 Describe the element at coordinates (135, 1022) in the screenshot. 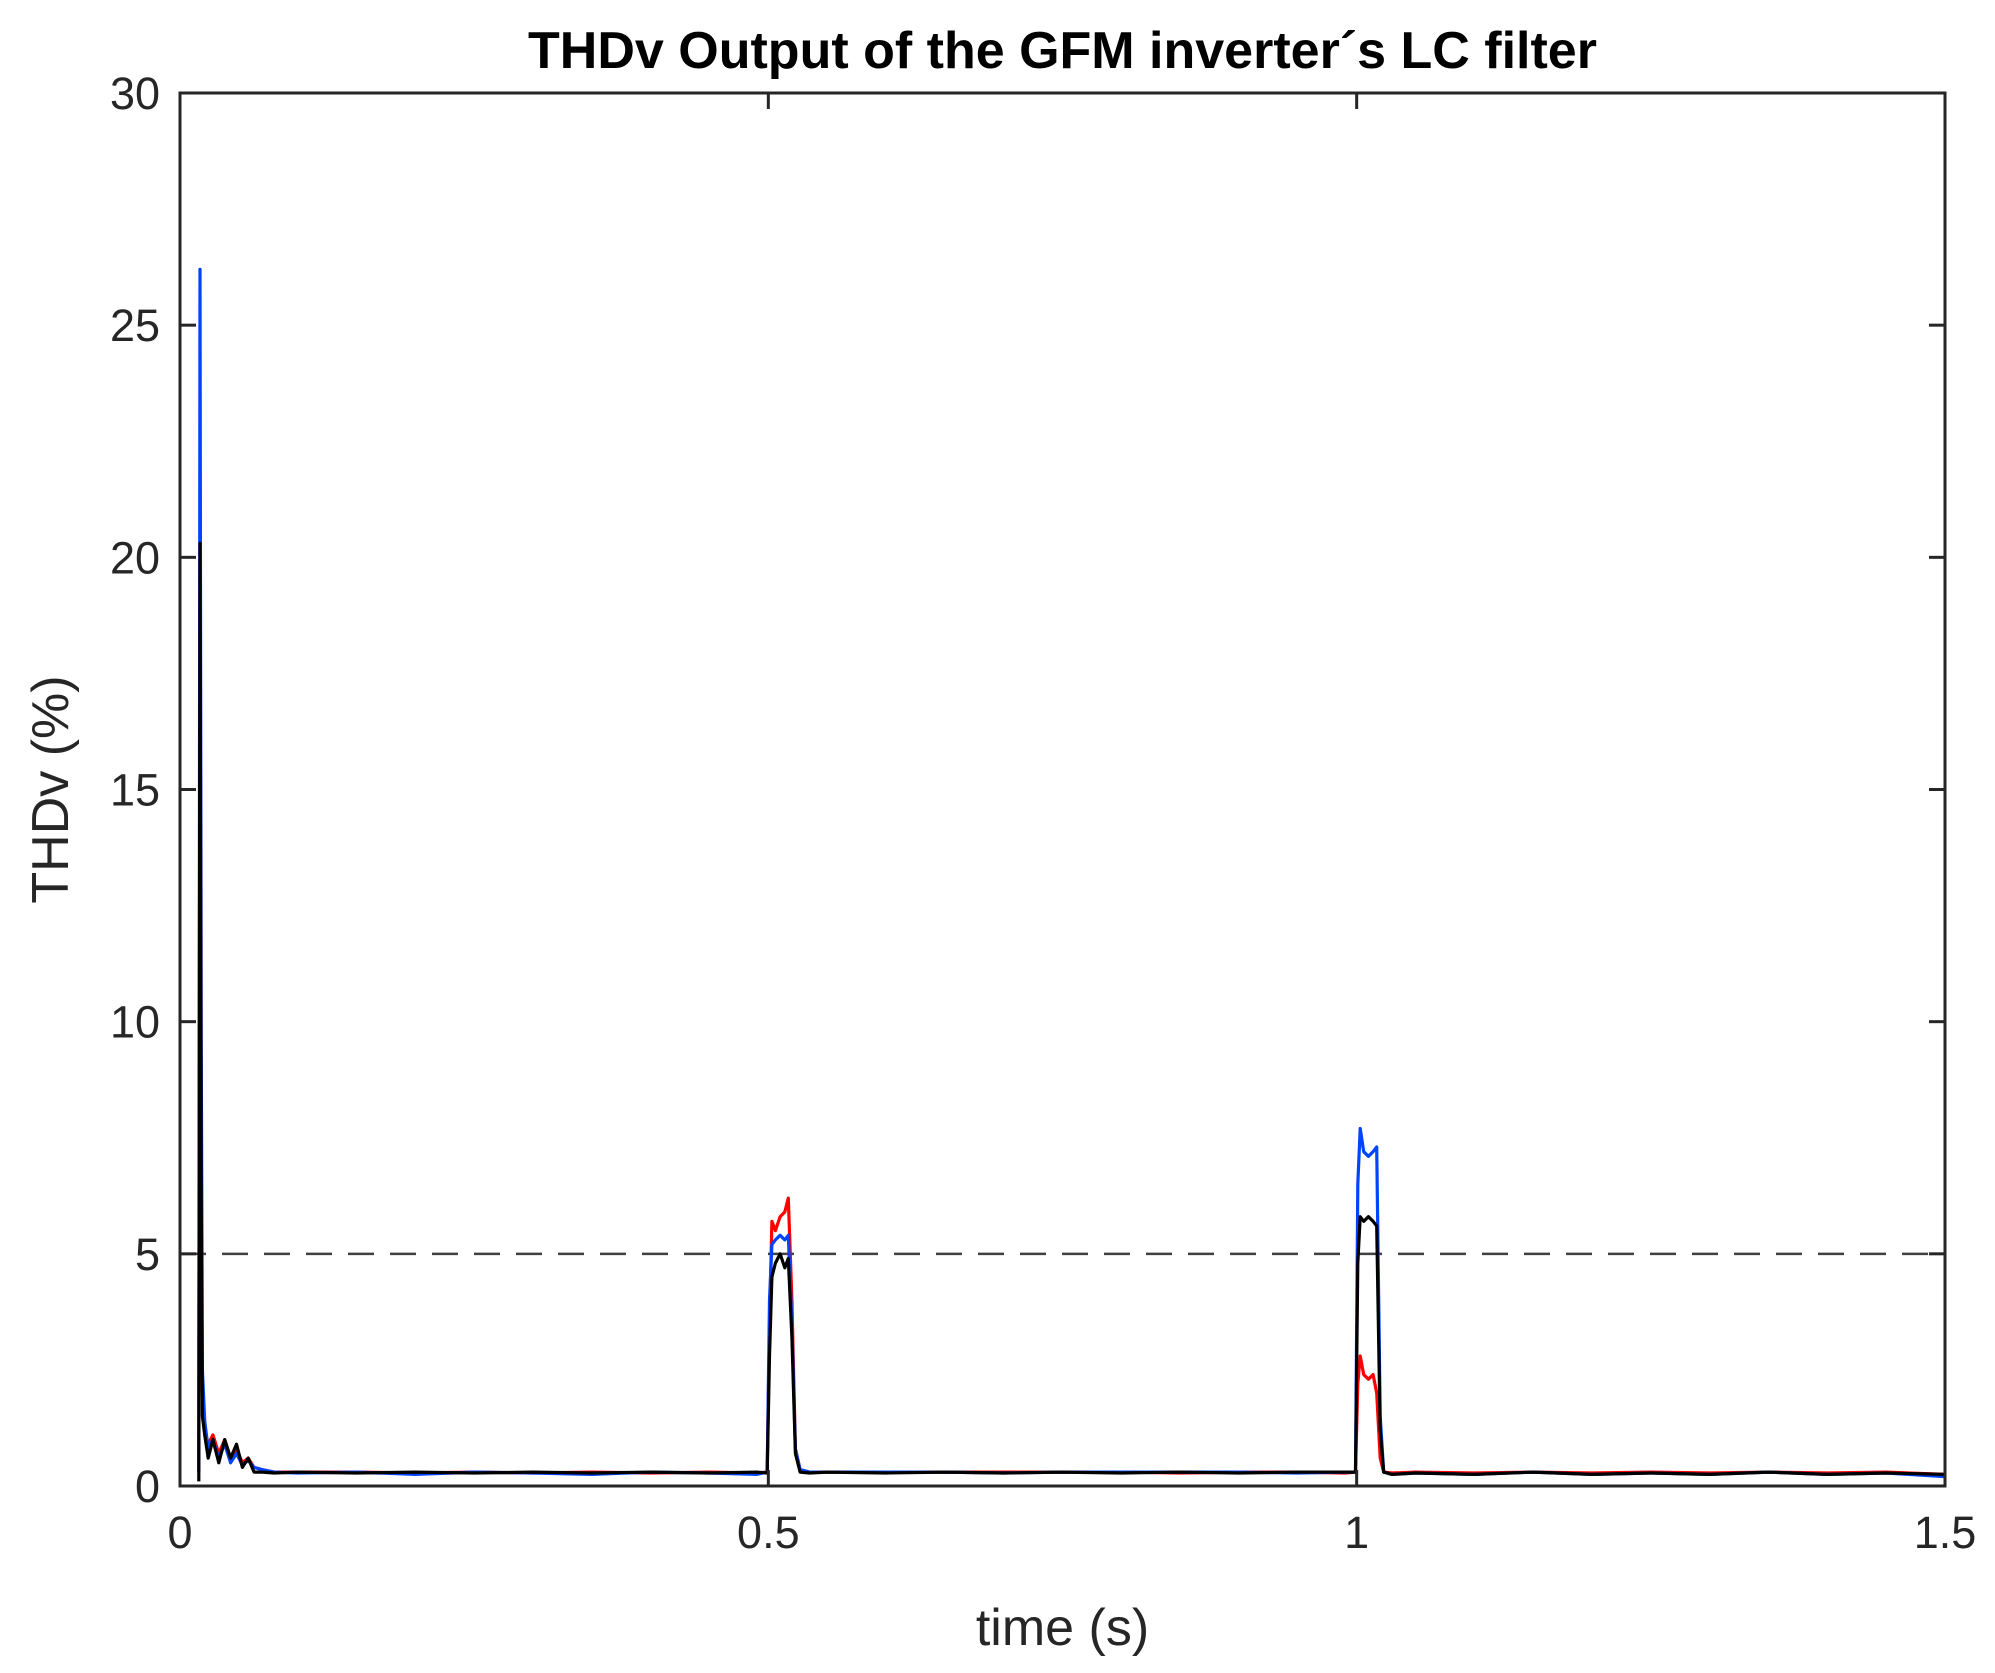

I see `y-tick-label: 10` at that location.